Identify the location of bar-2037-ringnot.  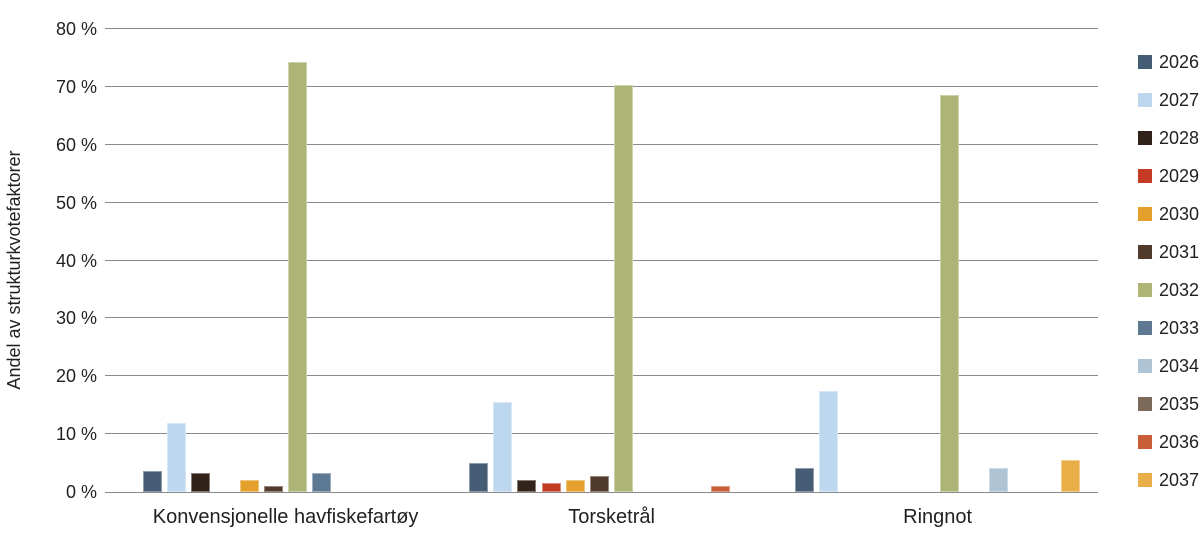
(1071, 476).